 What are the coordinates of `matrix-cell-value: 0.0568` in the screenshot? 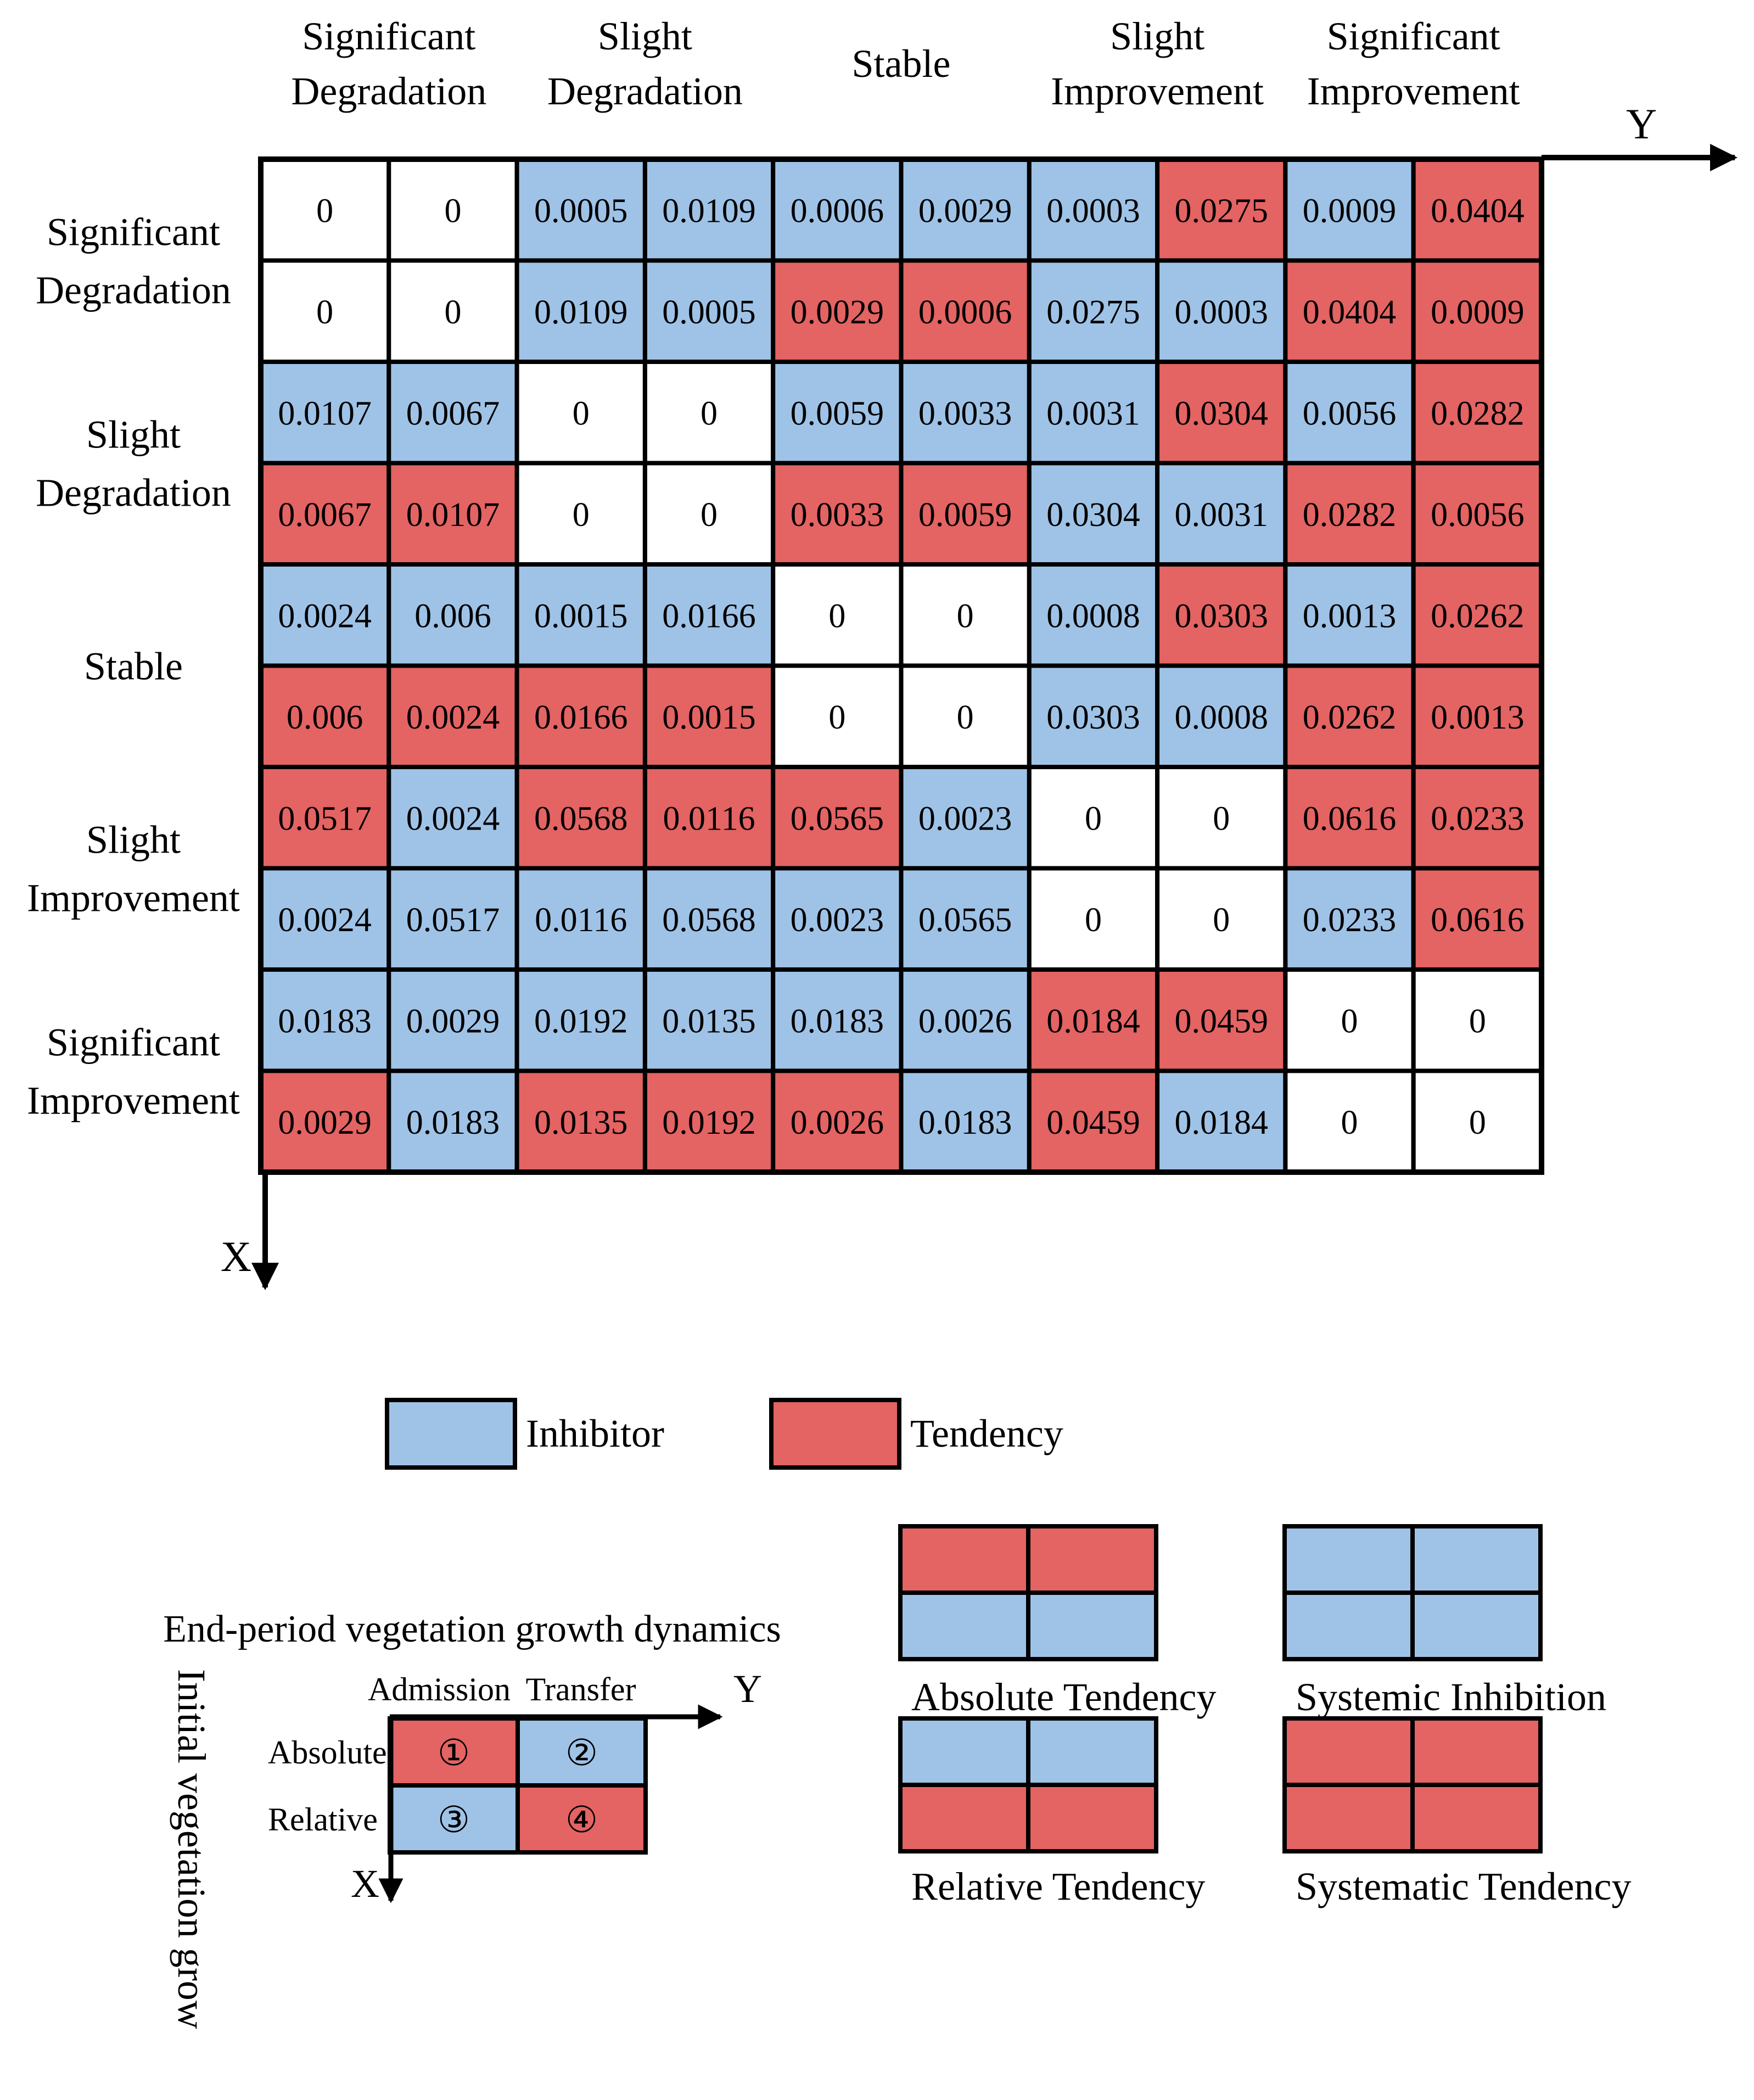 It's located at (709, 920).